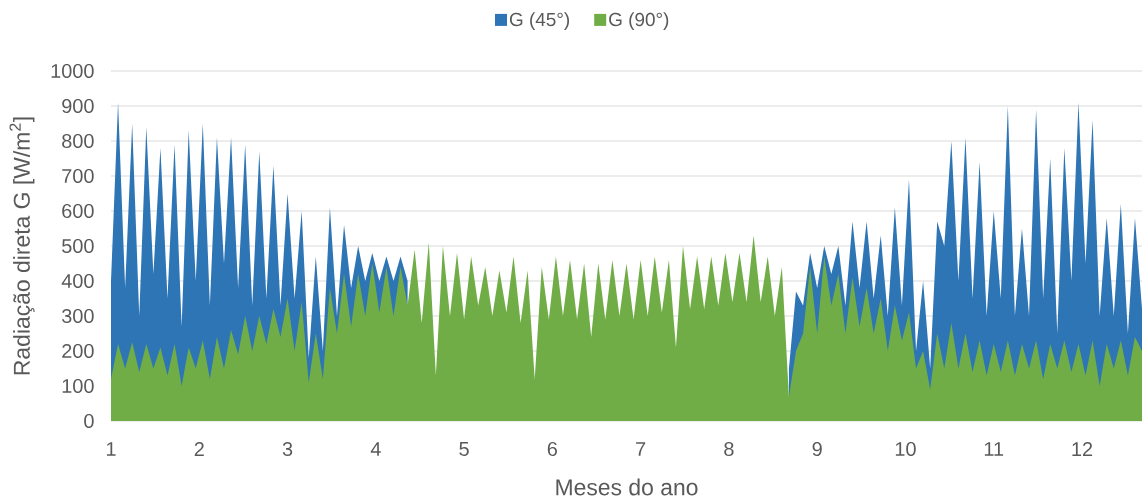 Image resolution: width=1142 pixels, height=500 pixels. Describe the element at coordinates (199, 449) in the screenshot. I see `x-tick-label: 2` at that location.